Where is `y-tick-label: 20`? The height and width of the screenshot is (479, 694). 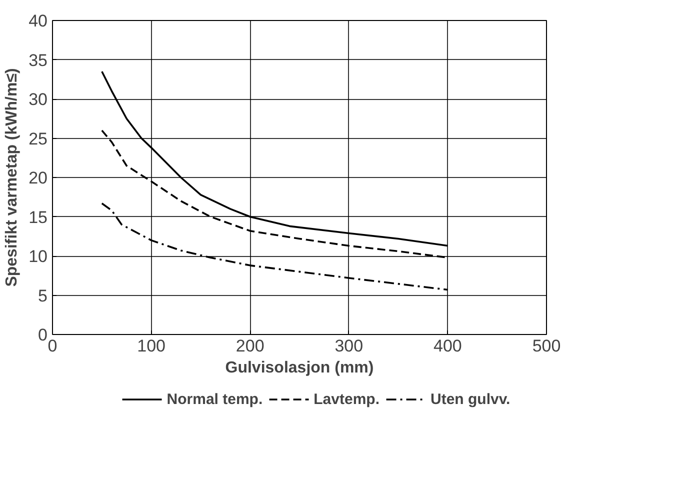 y-tick-label: 20 is located at coordinates (38, 178).